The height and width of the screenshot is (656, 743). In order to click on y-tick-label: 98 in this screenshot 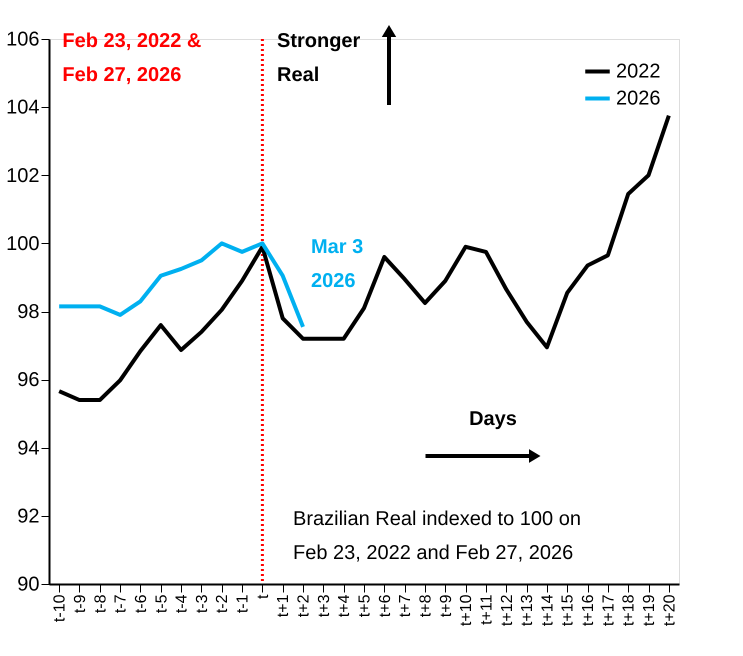, I will do `click(28, 312)`.